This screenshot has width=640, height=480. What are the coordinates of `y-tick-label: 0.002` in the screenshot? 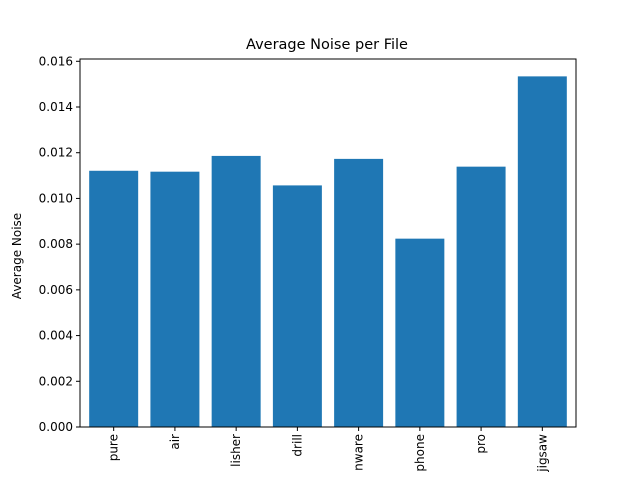 It's located at (56, 381).